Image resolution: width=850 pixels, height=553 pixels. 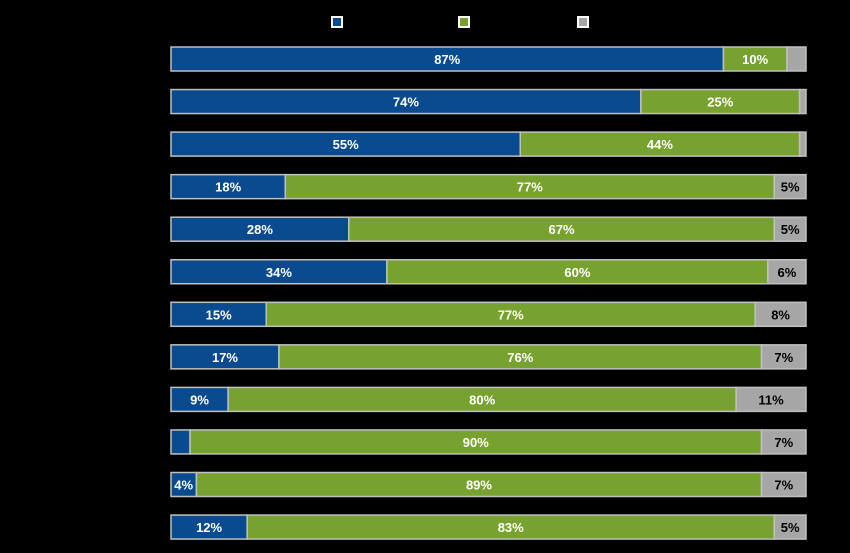 I want to click on data-label-row10-series2: 90%, so click(x=476, y=442).